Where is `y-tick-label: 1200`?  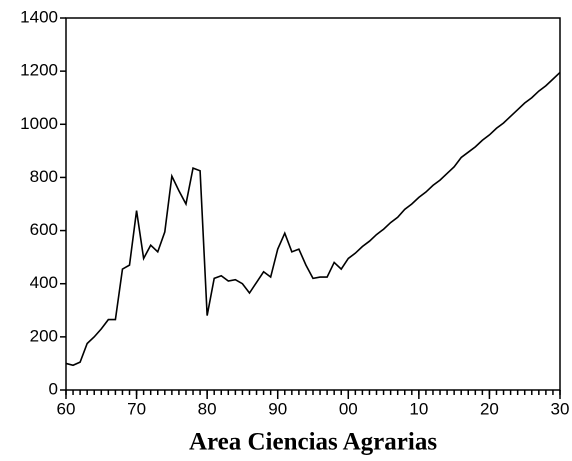
y-tick-label: 1200 is located at coordinates (39, 70).